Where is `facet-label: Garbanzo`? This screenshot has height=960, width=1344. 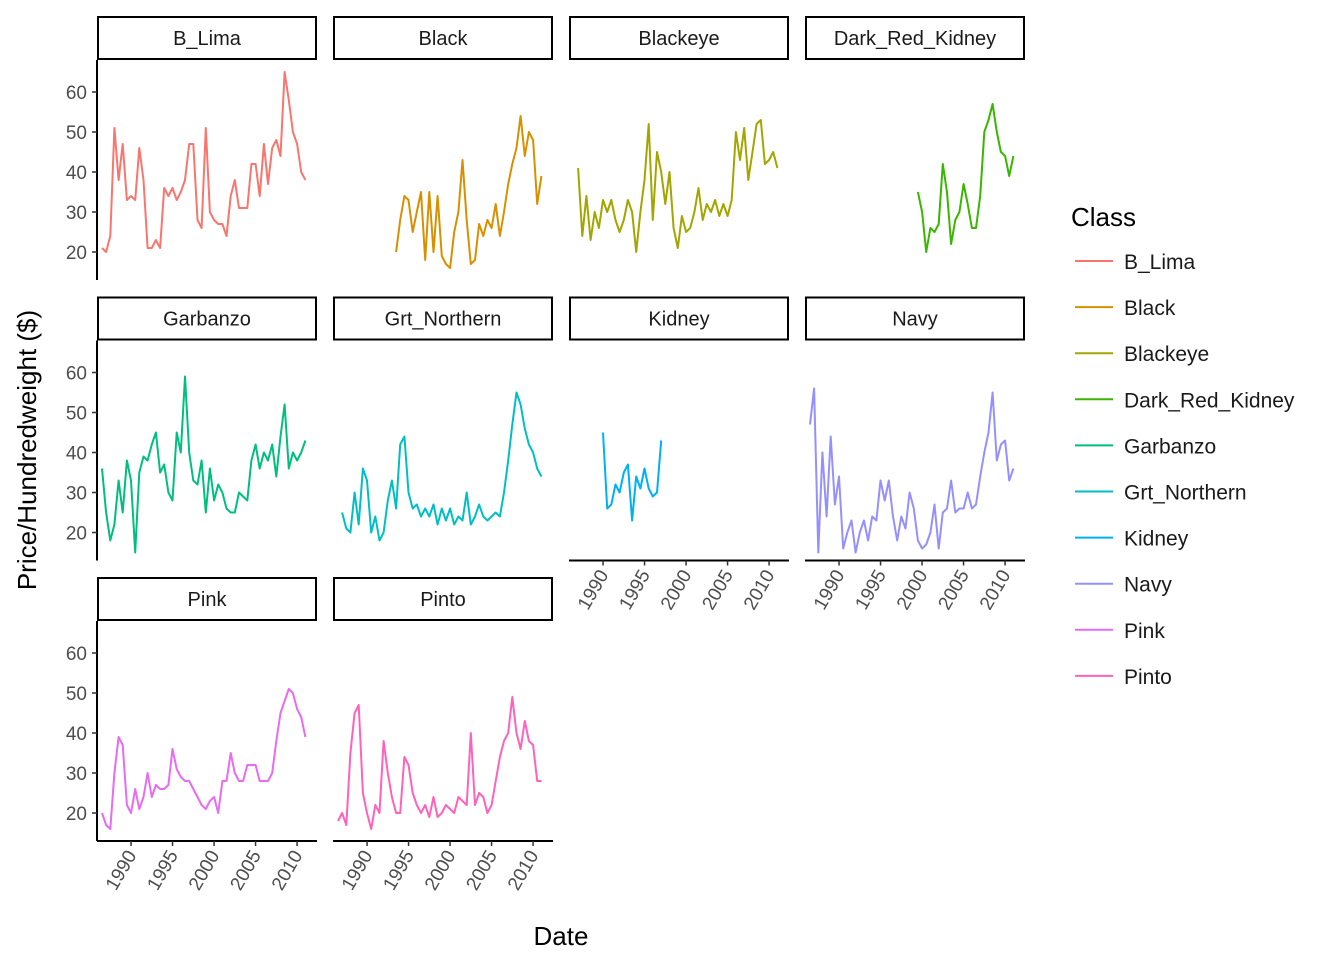
facet-label: Garbanzo is located at coordinates (207, 320).